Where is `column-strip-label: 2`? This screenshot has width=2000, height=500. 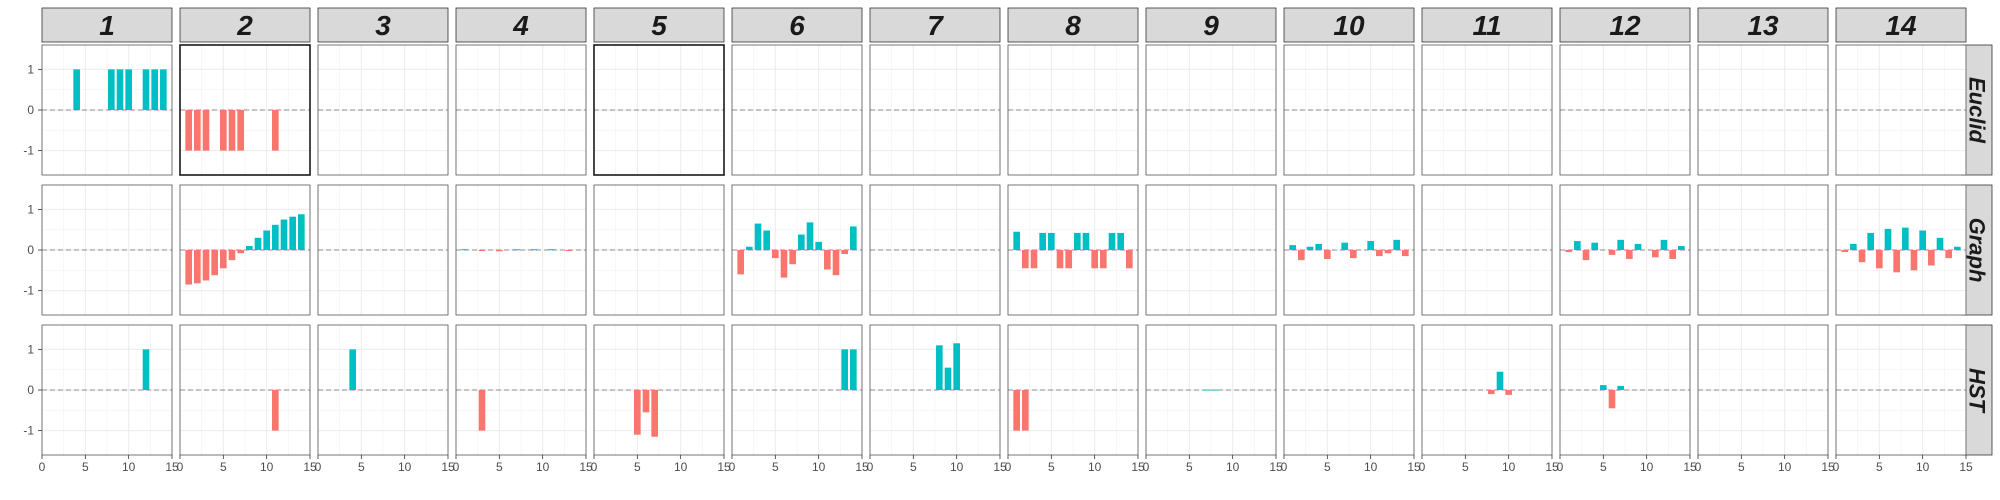 column-strip-label: 2 is located at coordinates (244, 25).